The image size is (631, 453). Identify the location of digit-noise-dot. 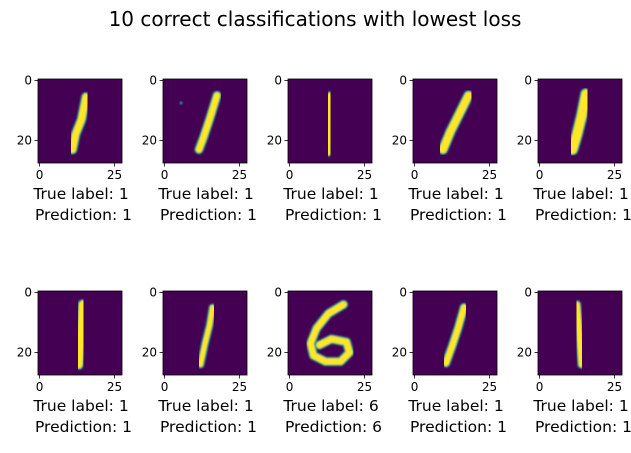
(181, 103).